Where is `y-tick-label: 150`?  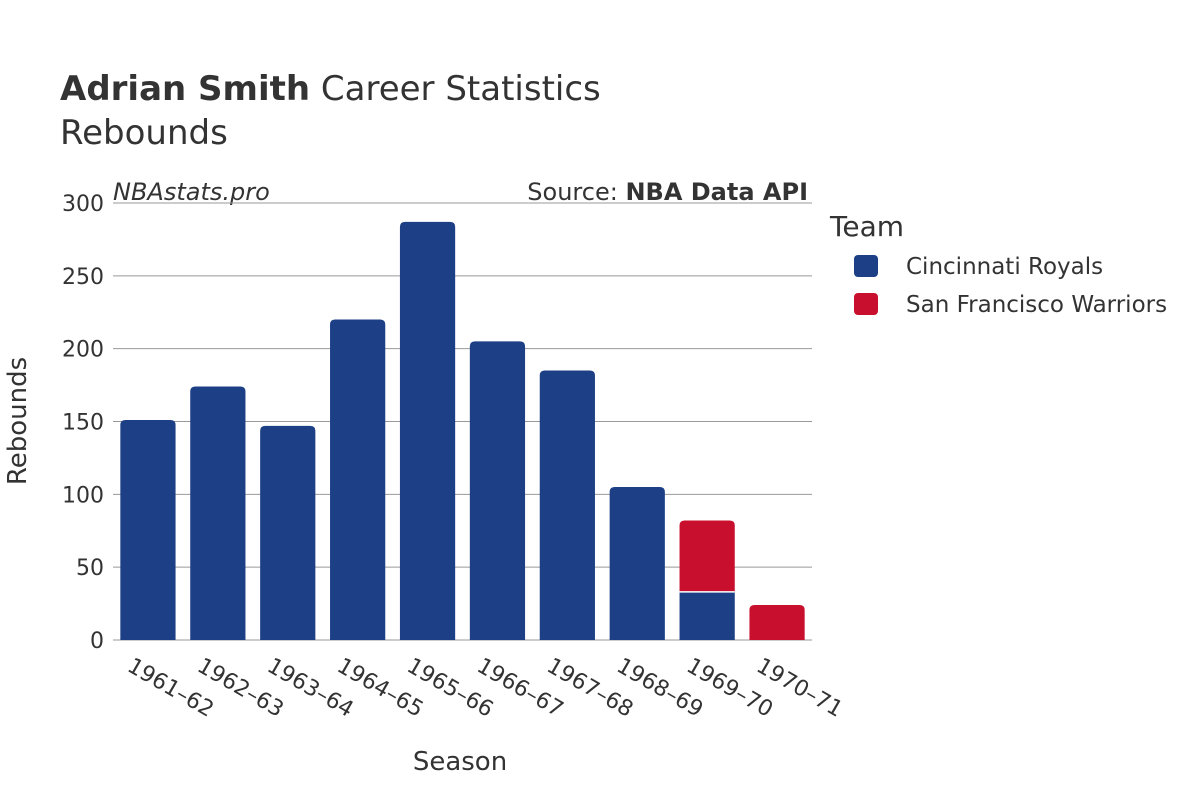
y-tick-label: 150 is located at coordinates (83, 423).